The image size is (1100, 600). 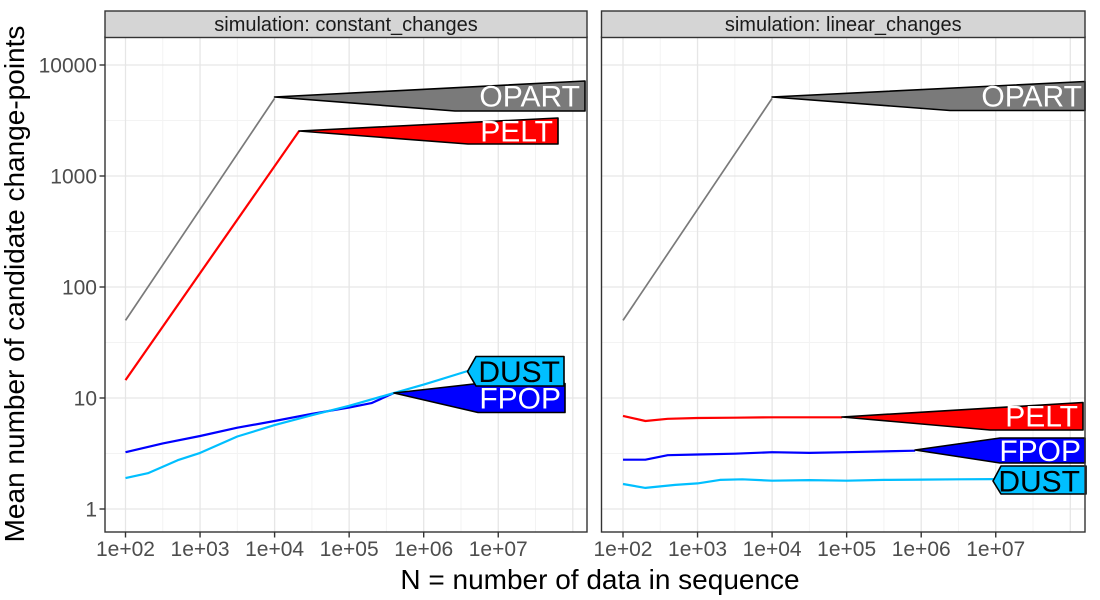 What do you see at coordinates (79, 288) in the screenshot?
I see `y-tick-label: 100` at bounding box center [79, 288].